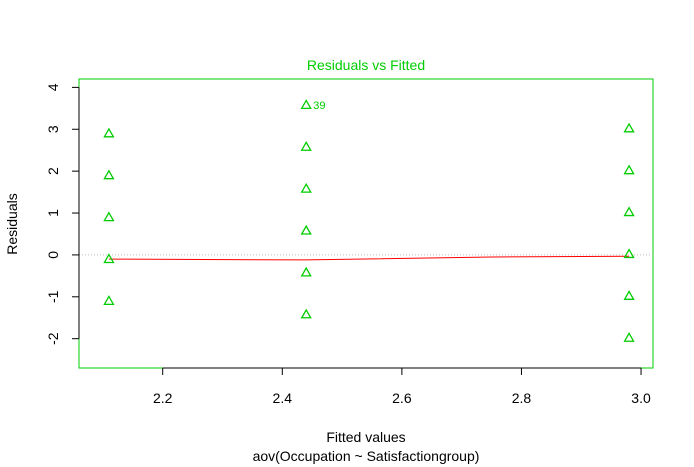 Image resolution: width=694 pixels, height=467 pixels. I want to click on y-tick-label: 1, so click(53, 213).